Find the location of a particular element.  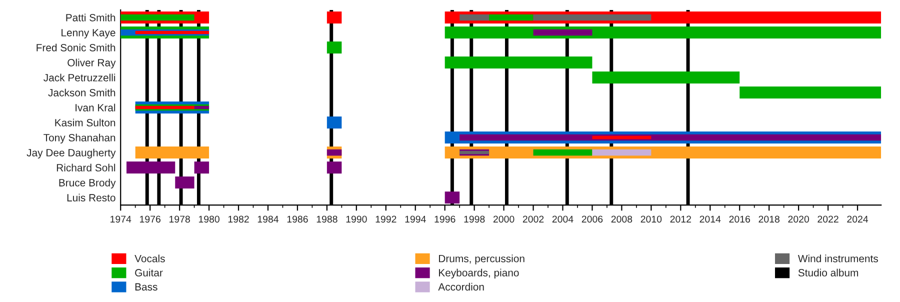

y-tick-label: Richard Sohl is located at coordinates (86, 168).